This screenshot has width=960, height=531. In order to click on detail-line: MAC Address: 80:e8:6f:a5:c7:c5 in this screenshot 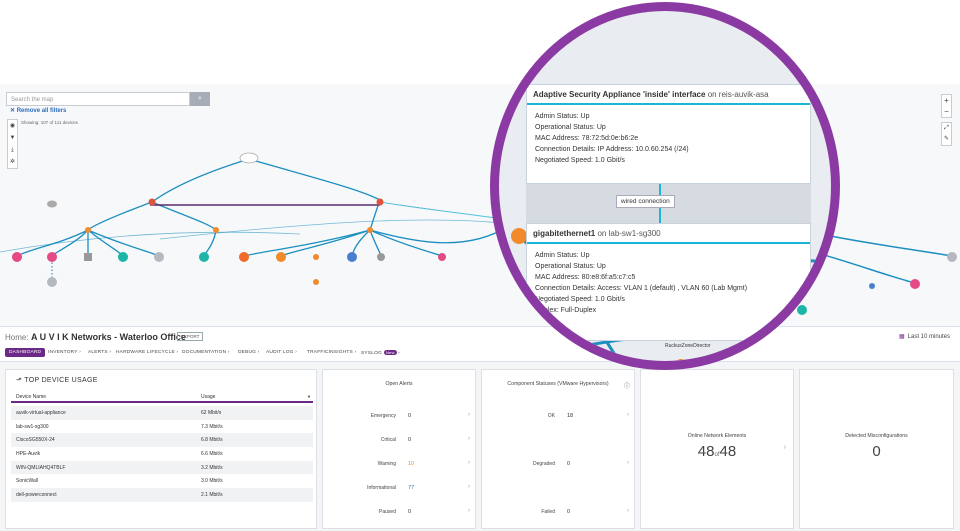, I will do `click(585, 277)`.